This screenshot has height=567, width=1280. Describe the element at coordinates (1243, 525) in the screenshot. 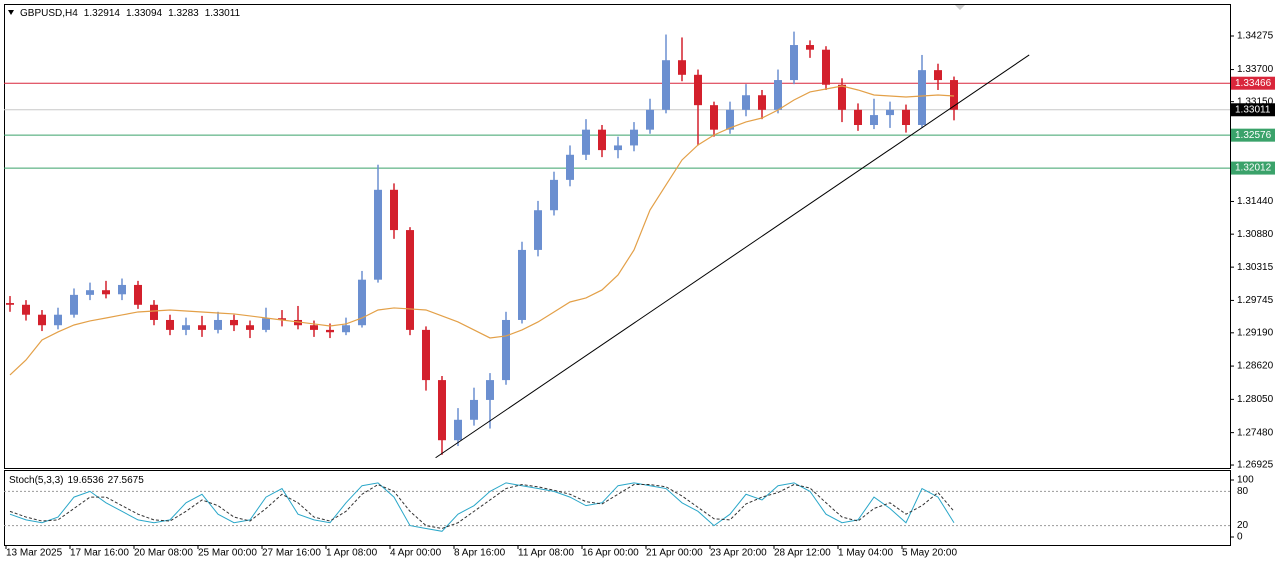

I see `indicator-tick-label: 20` at that location.